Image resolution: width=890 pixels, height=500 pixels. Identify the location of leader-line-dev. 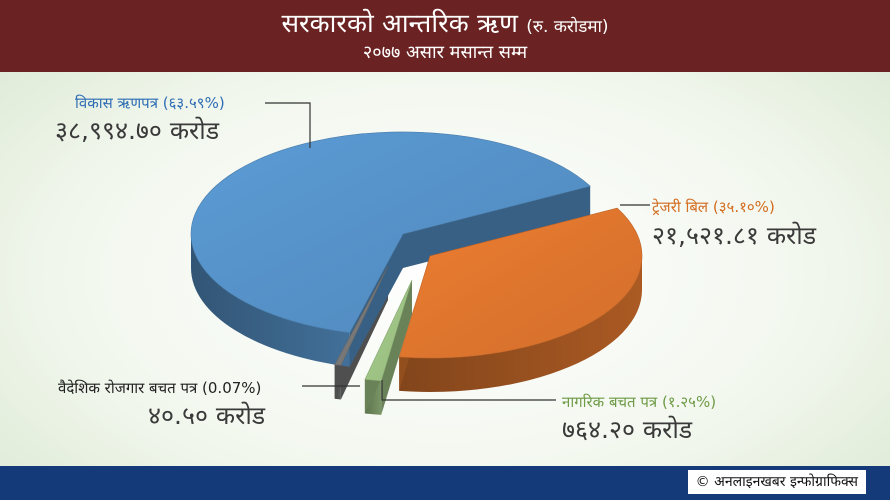
(288, 125).